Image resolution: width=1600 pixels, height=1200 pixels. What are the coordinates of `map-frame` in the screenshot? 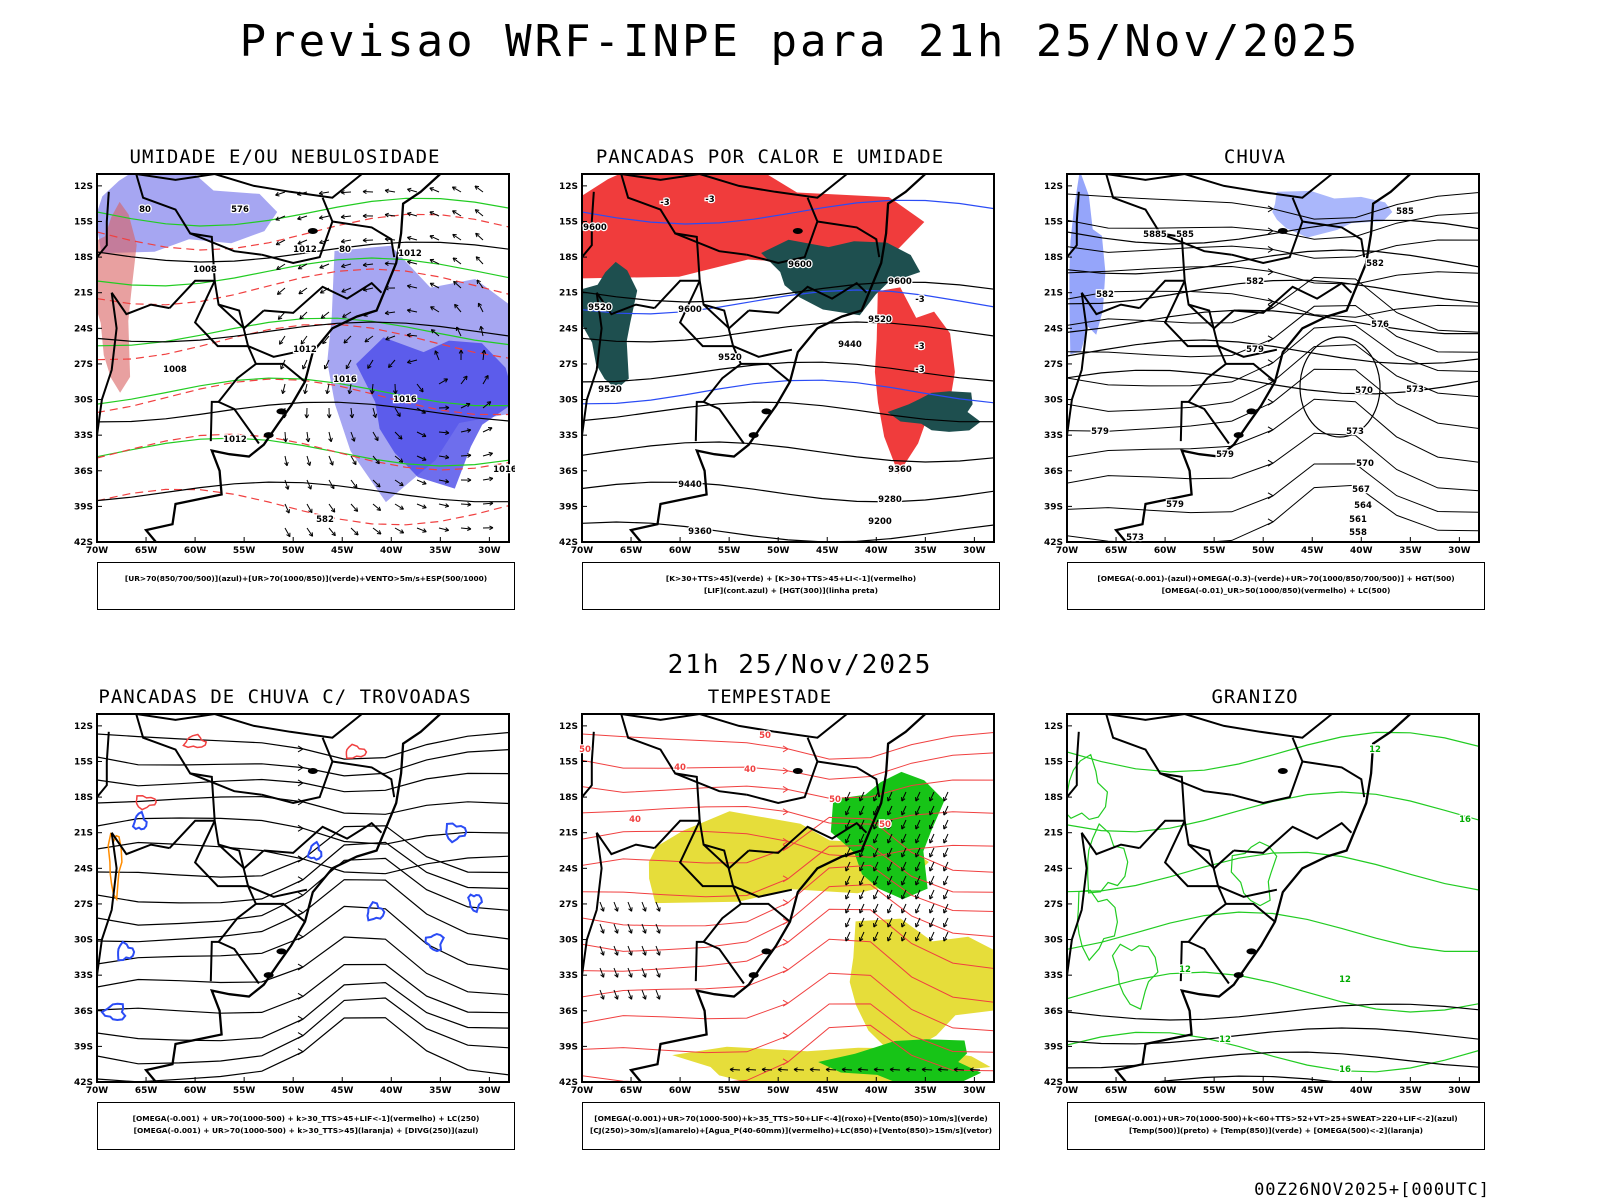 It's located at (788, 358).